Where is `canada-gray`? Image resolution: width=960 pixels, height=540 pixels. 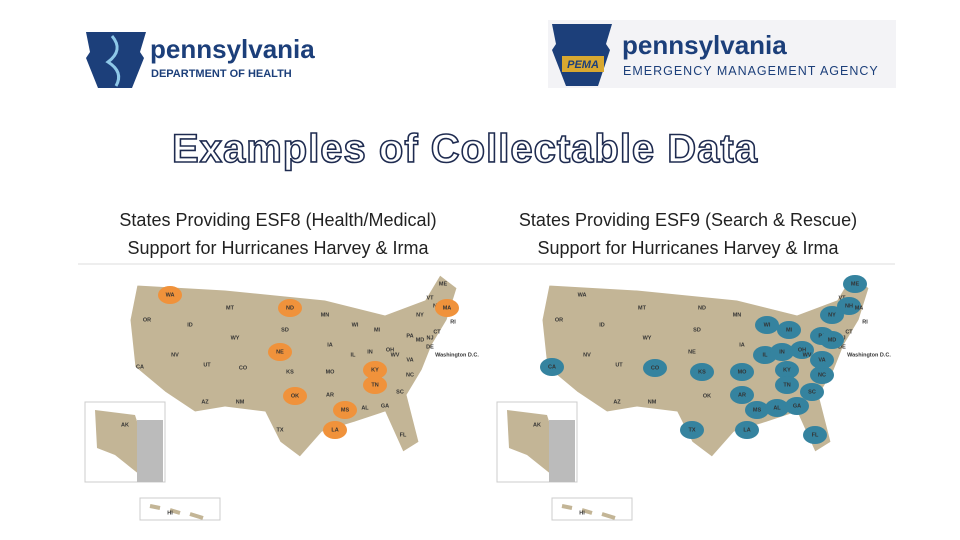
canada-gray is located at coordinates (562, 451).